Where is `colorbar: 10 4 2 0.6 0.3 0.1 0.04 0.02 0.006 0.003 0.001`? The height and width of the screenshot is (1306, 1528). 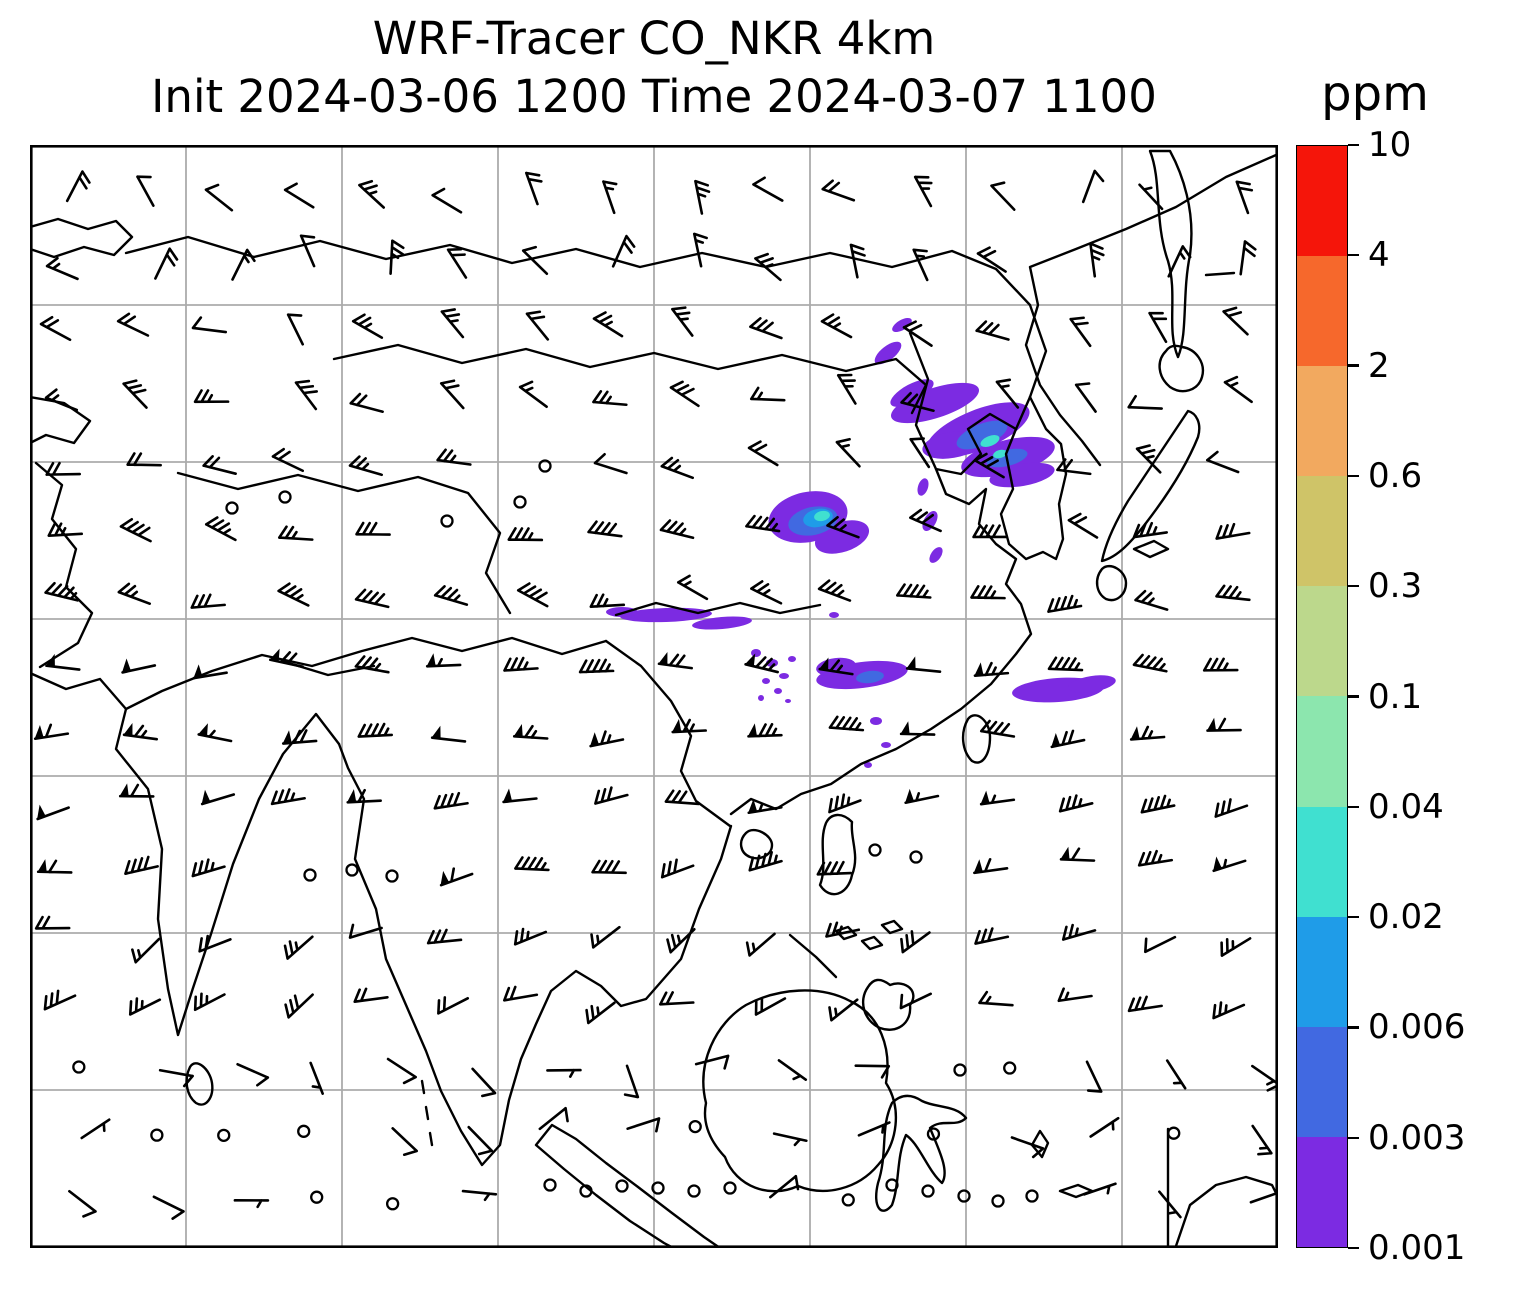 colorbar: 10 4 2 0.6 0.3 0.1 0.04 0.02 0.006 0.003 0.001 is located at coordinates (1412, 696).